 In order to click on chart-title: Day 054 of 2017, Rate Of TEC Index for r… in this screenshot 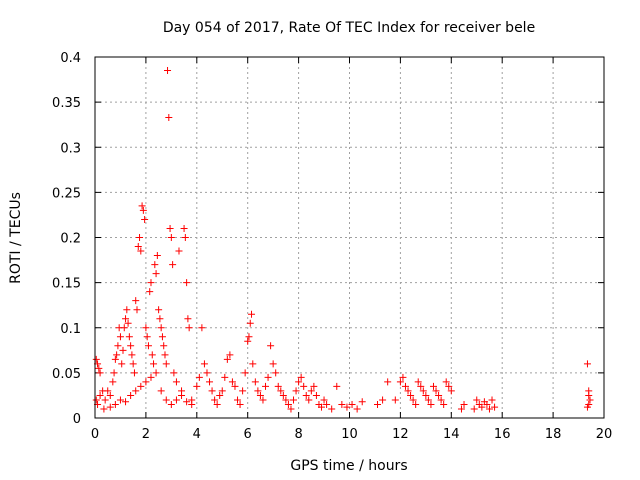, I will do `click(349, 28)`.